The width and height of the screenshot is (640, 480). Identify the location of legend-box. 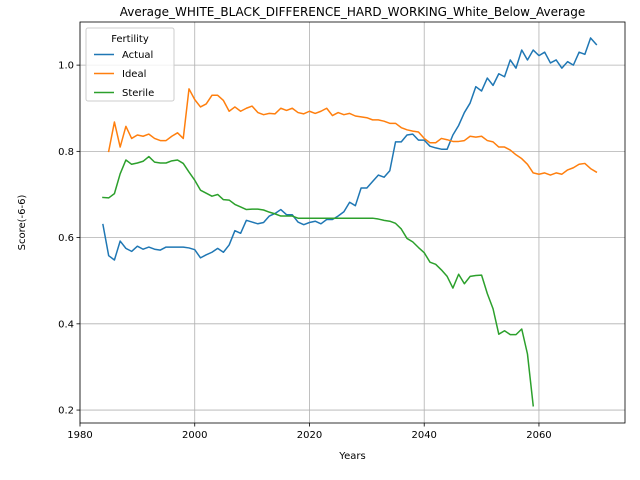
(130, 64).